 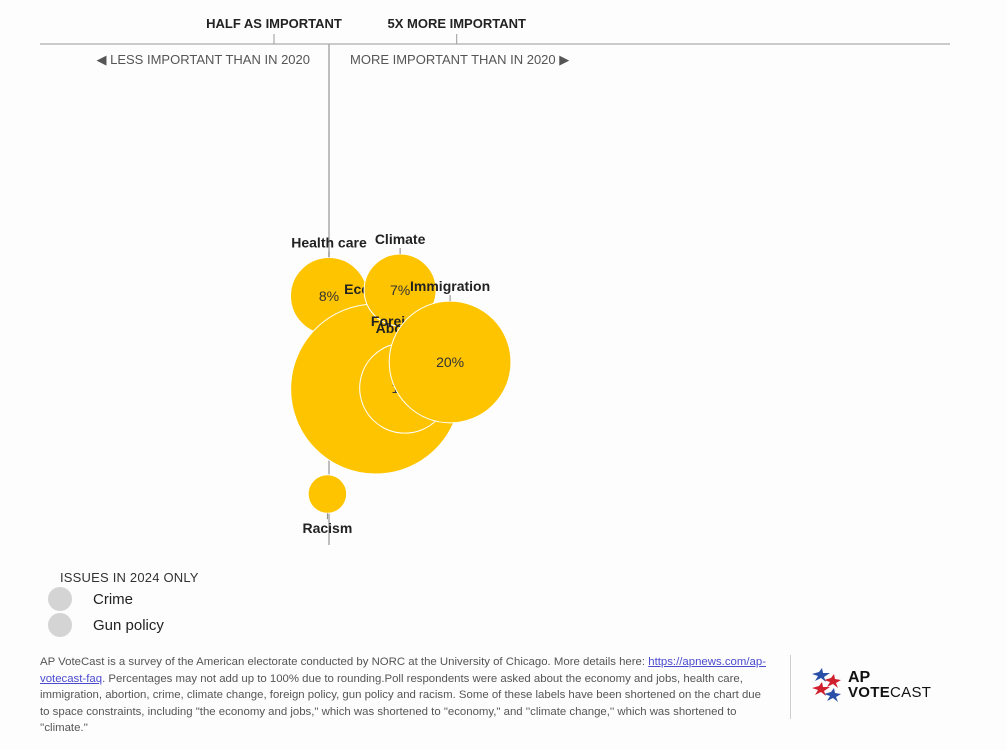 What do you see at coordinates (327, 528) in the screenshot?
I see `bubble-label-racism: Racism` at bounding box center [327, 528].